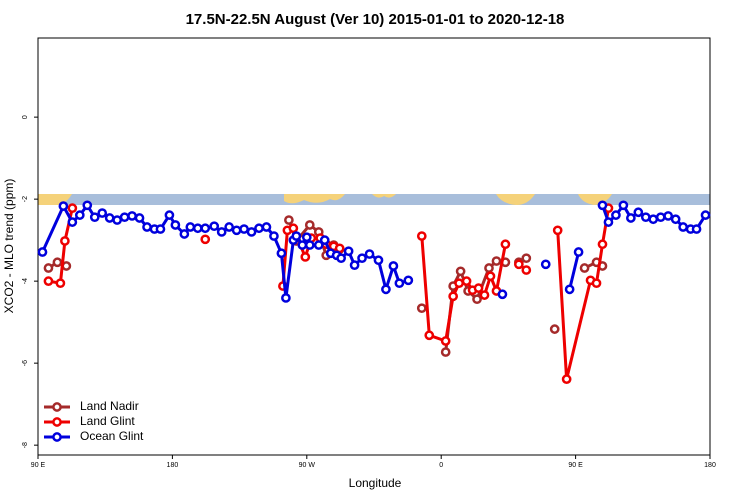 The width and height of the screenshot is (750, 500). What do you see at coordinates (375, 483) in the screenshot?
I see `x-axis-label: Longitude` at bounding box center [375, 483].